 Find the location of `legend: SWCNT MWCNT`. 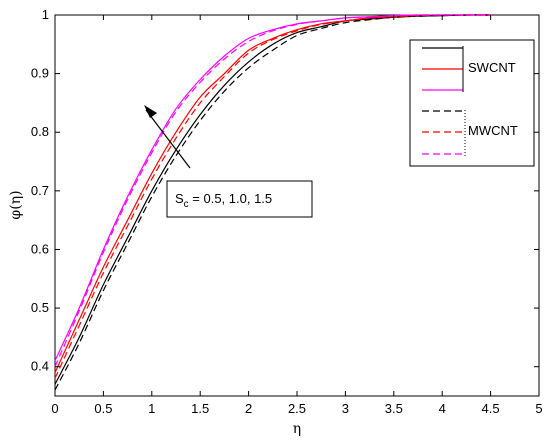

legend: SWCNT MWCNT is located at coordinates (472, 103).